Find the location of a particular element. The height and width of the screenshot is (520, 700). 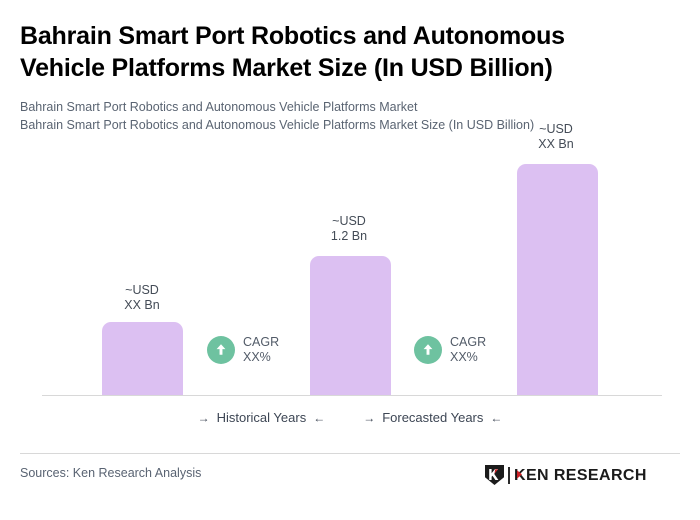

logo-separator is located at coordinates (509, 475).